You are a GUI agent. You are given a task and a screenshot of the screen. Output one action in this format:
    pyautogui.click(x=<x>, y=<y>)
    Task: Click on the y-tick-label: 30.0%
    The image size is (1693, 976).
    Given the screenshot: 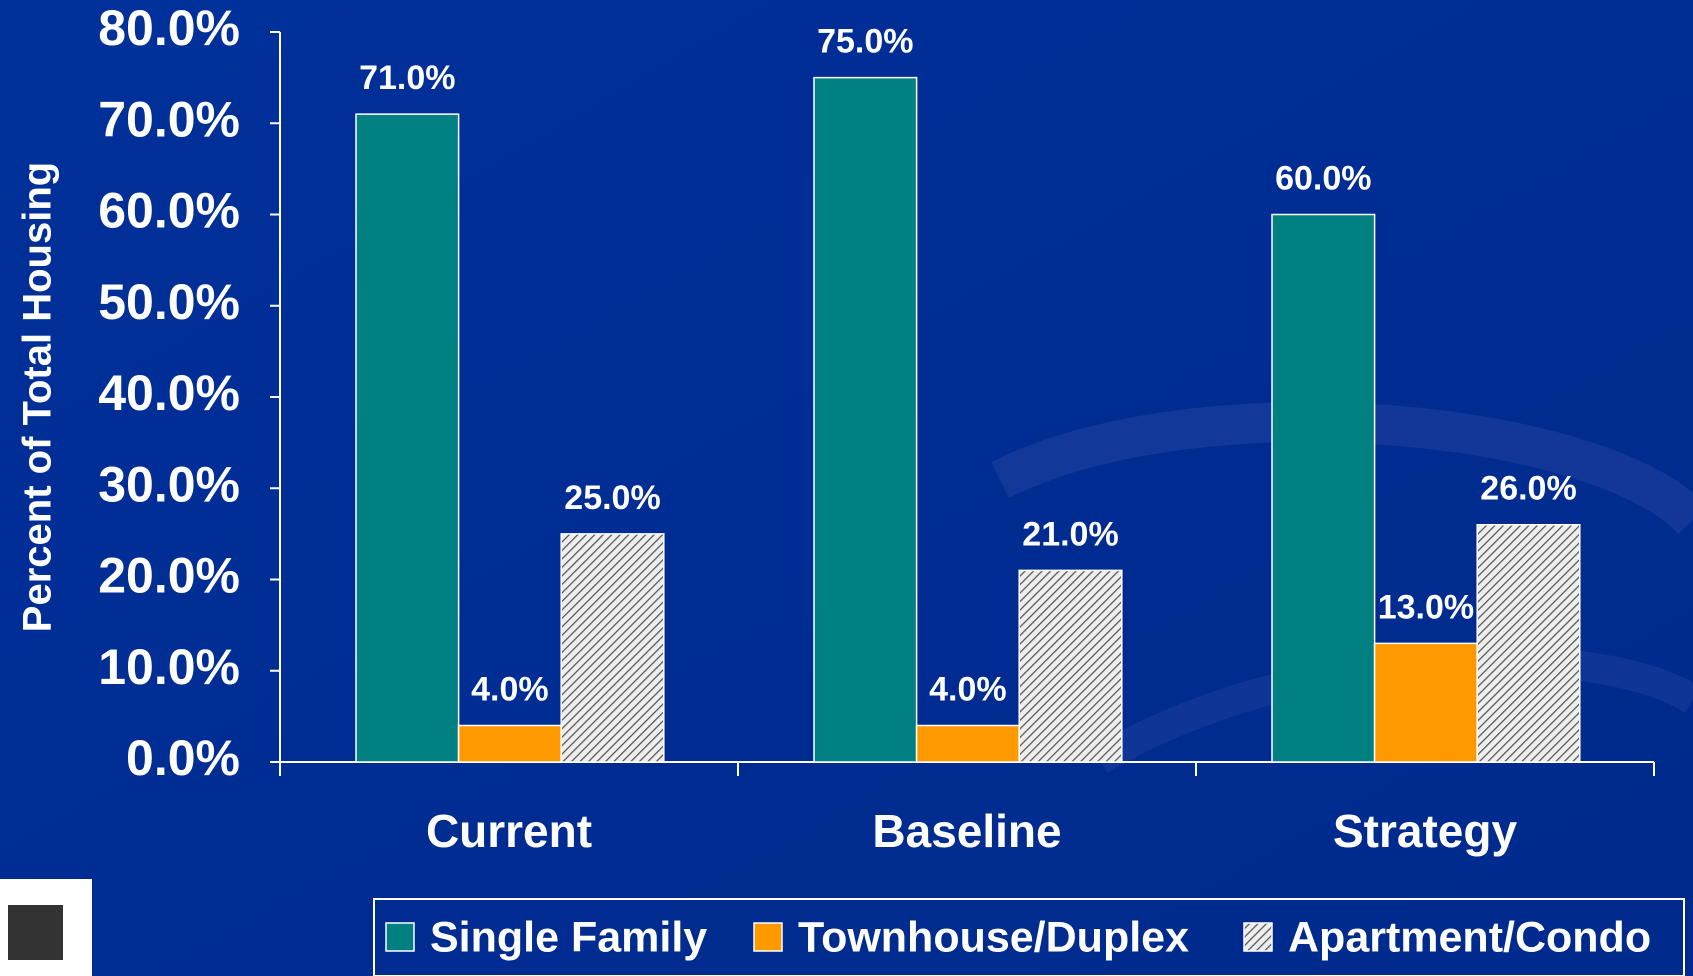 What is the action you would take?
    pyautogui.click(x=169, y=484)
    